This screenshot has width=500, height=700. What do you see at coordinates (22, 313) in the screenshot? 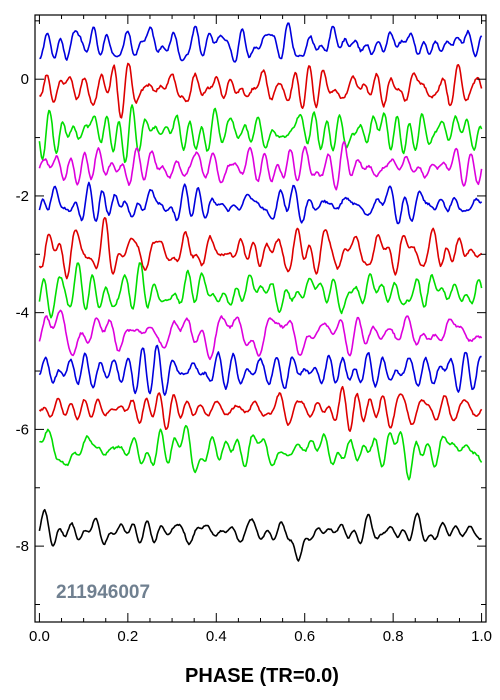
I see `y-tick-label: -4` at bounding box center [22, 313].